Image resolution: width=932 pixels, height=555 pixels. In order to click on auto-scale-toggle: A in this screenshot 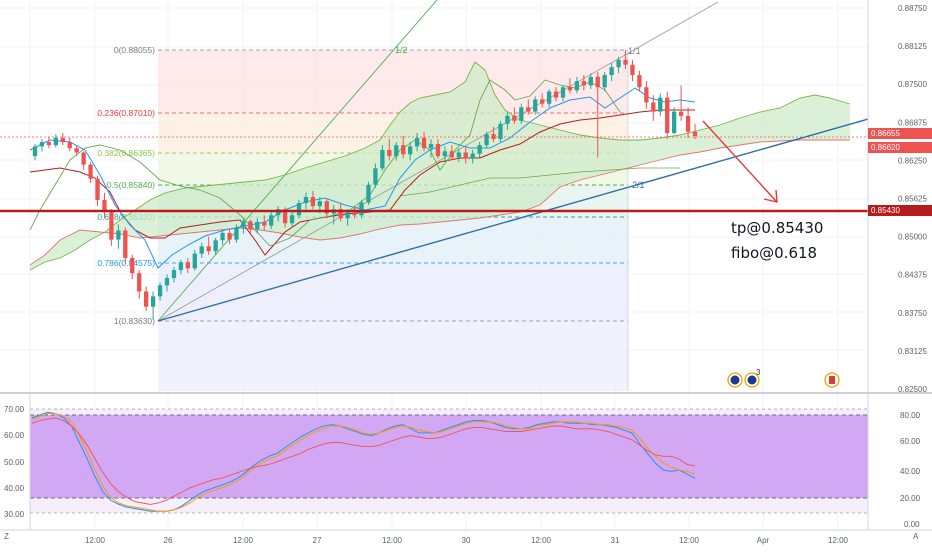, I will do `click(916, 536)`.